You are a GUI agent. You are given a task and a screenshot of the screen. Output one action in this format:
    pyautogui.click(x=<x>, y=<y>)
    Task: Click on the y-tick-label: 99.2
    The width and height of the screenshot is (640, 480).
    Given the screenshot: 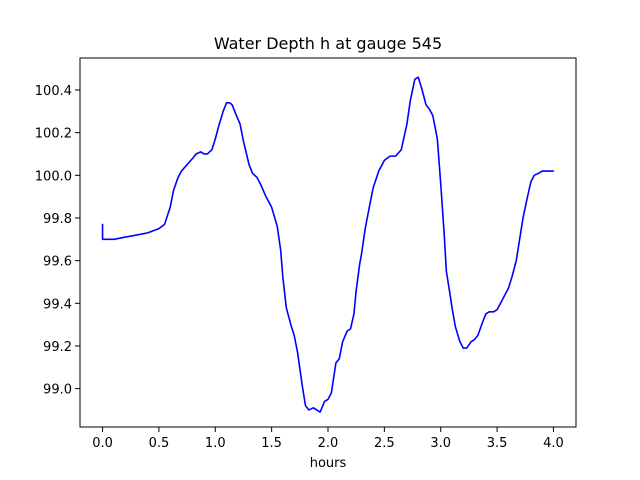 What is the action you would take?
    pyautogui.click(x=57, y=347)
    